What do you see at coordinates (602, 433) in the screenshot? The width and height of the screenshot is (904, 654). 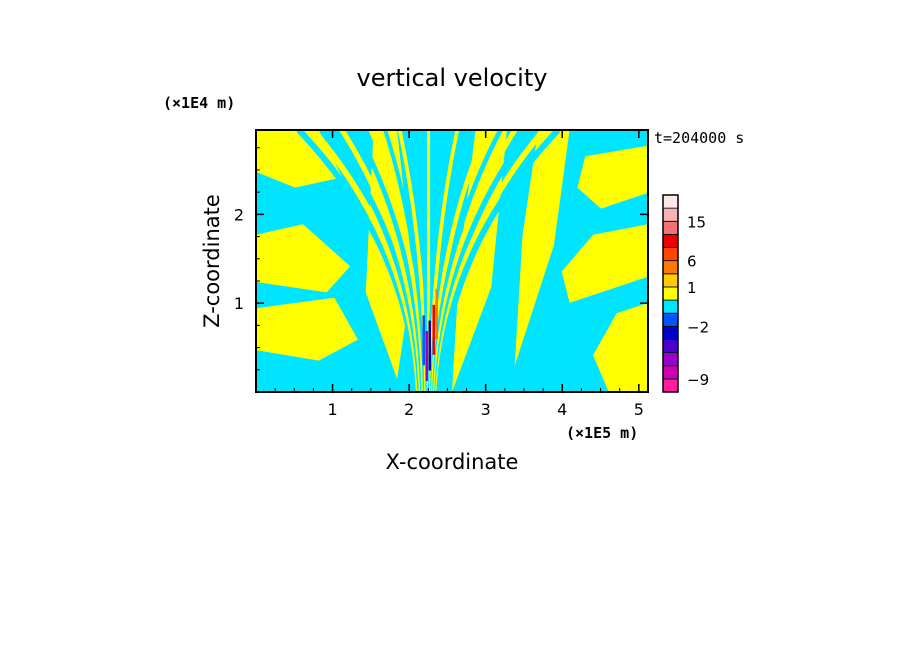 I see `x-unit-label: (×1E5 m)` at bounding box center [602, 433].